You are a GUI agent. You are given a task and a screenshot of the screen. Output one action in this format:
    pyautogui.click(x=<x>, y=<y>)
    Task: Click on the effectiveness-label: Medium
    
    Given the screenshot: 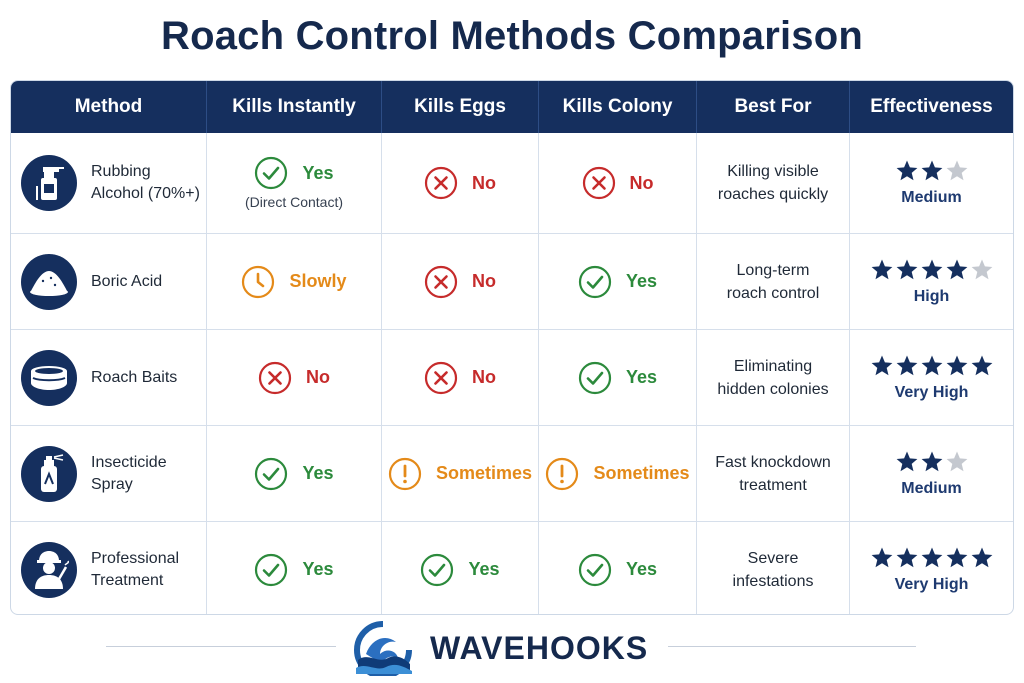 What is the action you would take?
    pyautogui.click(x=931, y=197)
    